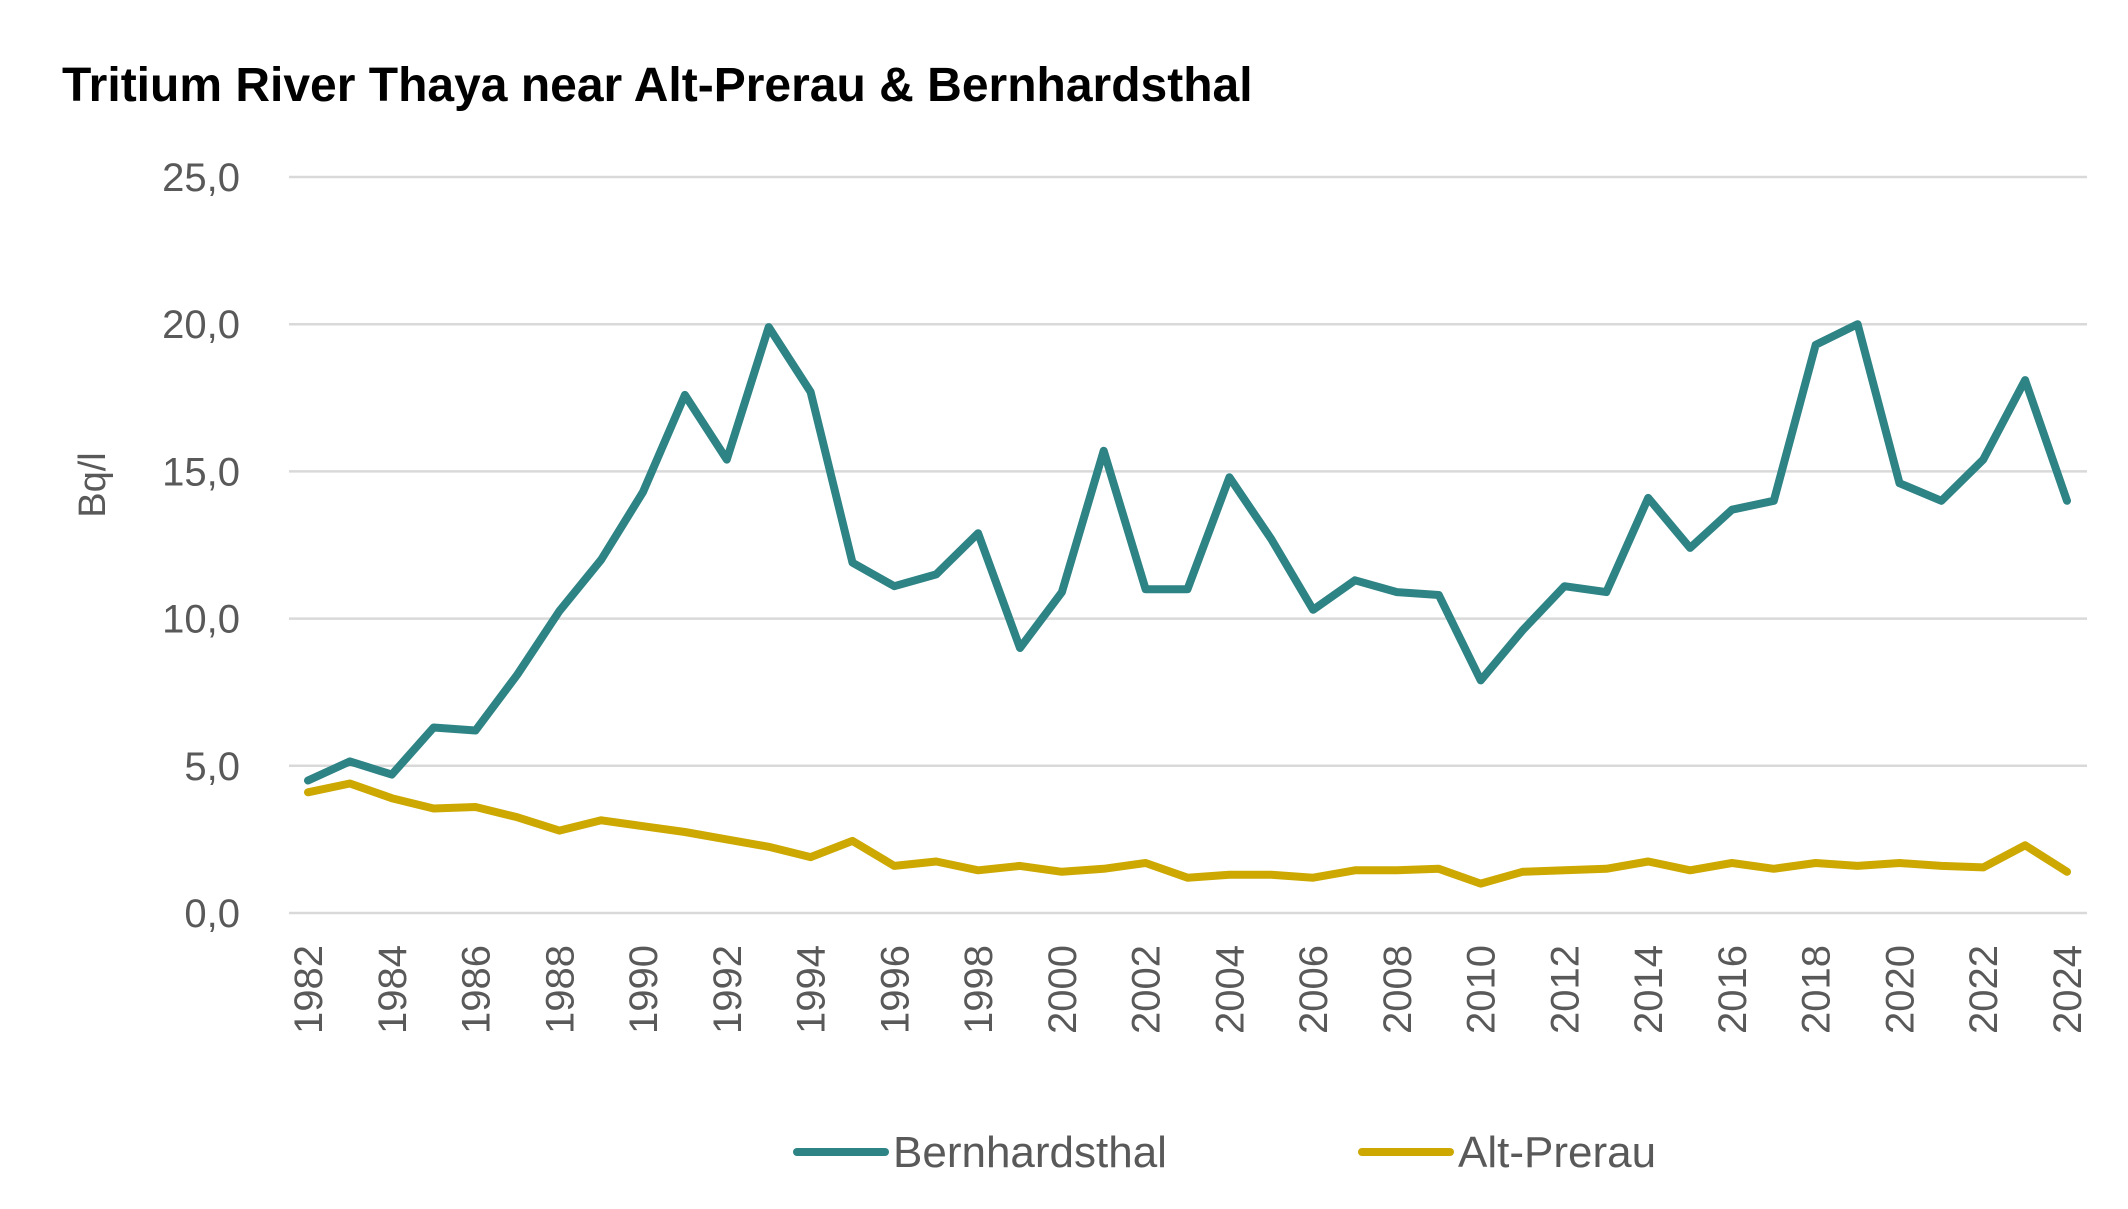 The image size is (2128, 1209). What do you see at coordinates (1733, 989) in the screenshot?
I see `x-tick-label: 2016` at bounding box center [1733, 989].